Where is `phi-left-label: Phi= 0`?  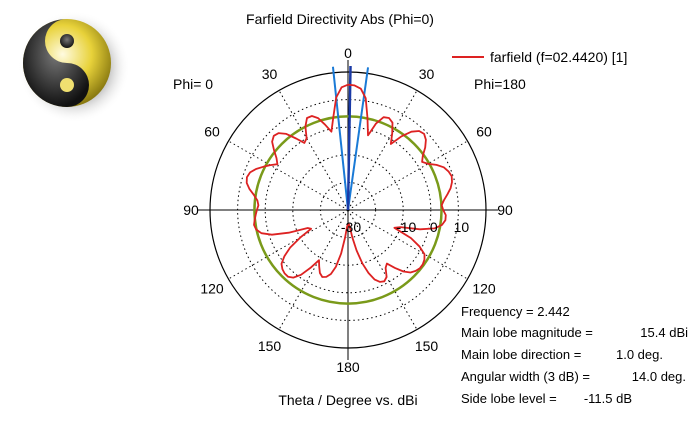
phi-left-label: Phi= 0 is located at coordinates (193, 84).